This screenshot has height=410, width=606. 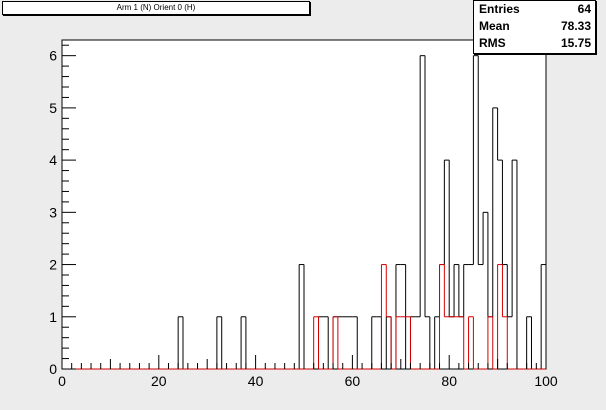 I want to click on stats-box: Entries 64 Mean 78.33 RMS 15.75, so click(x=534, y=27).